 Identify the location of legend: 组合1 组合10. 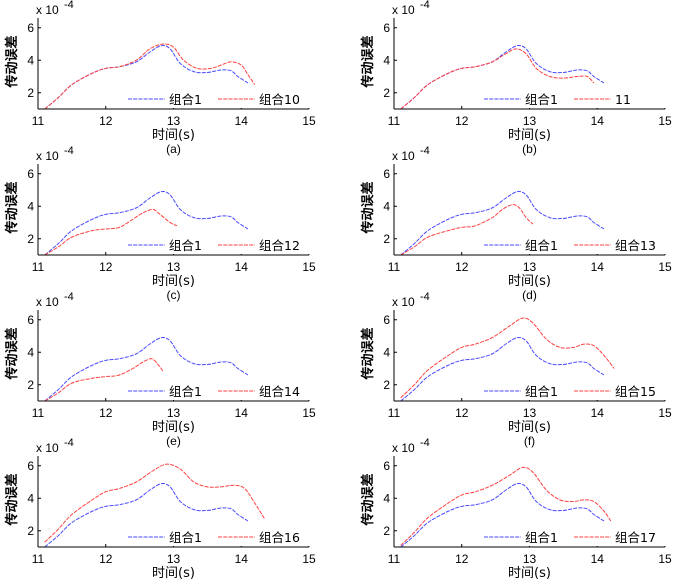
(217, 98).